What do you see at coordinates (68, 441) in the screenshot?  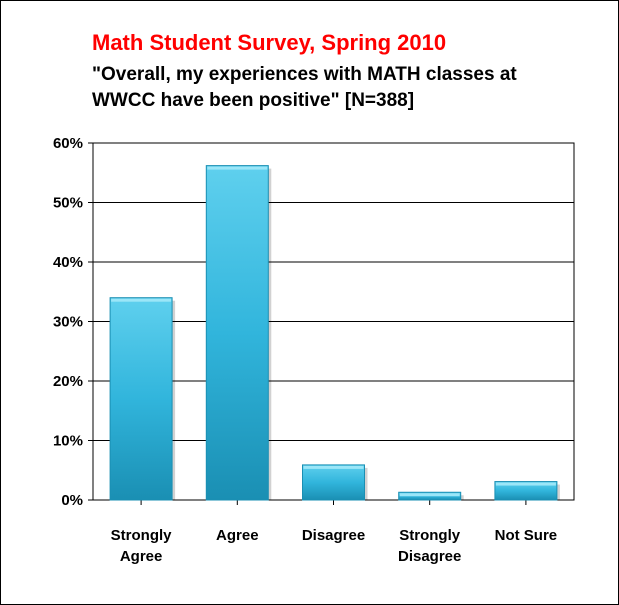 I see `y-tick-label: 10%` at bounding box center [68, 441].